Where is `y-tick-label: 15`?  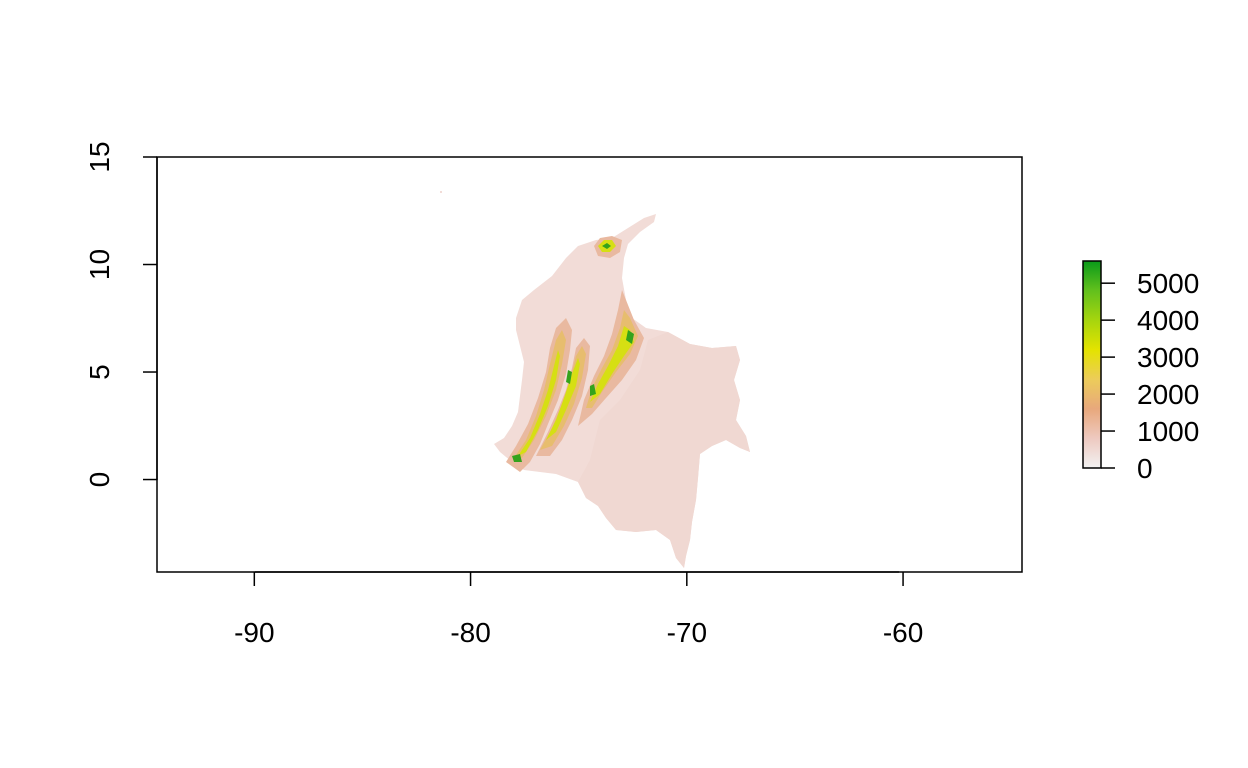
y-tick-label: 15 is located at coordinates (99, 156).